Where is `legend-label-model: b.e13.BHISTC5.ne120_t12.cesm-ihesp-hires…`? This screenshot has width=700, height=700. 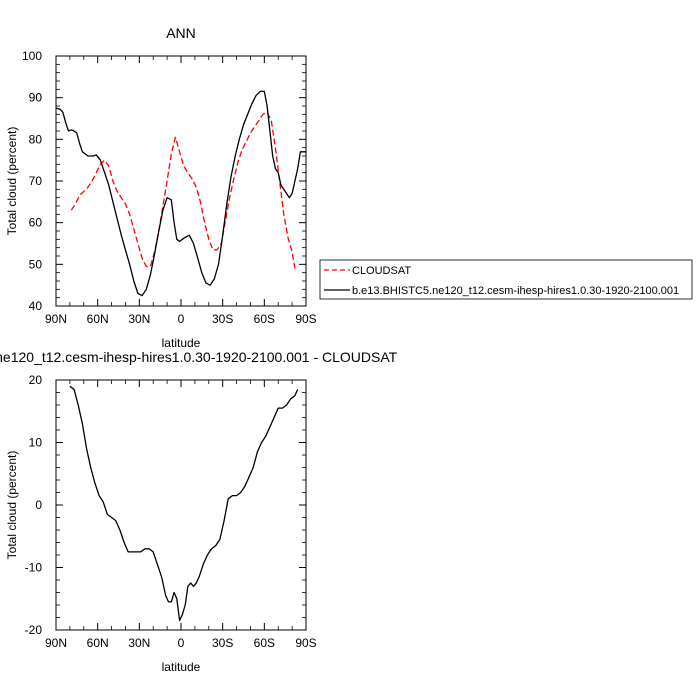
legend-label-model: b.e13.BHISTC5.ne120_t12.cesm-ihesp-hires… is located at coordinates (515, 291).